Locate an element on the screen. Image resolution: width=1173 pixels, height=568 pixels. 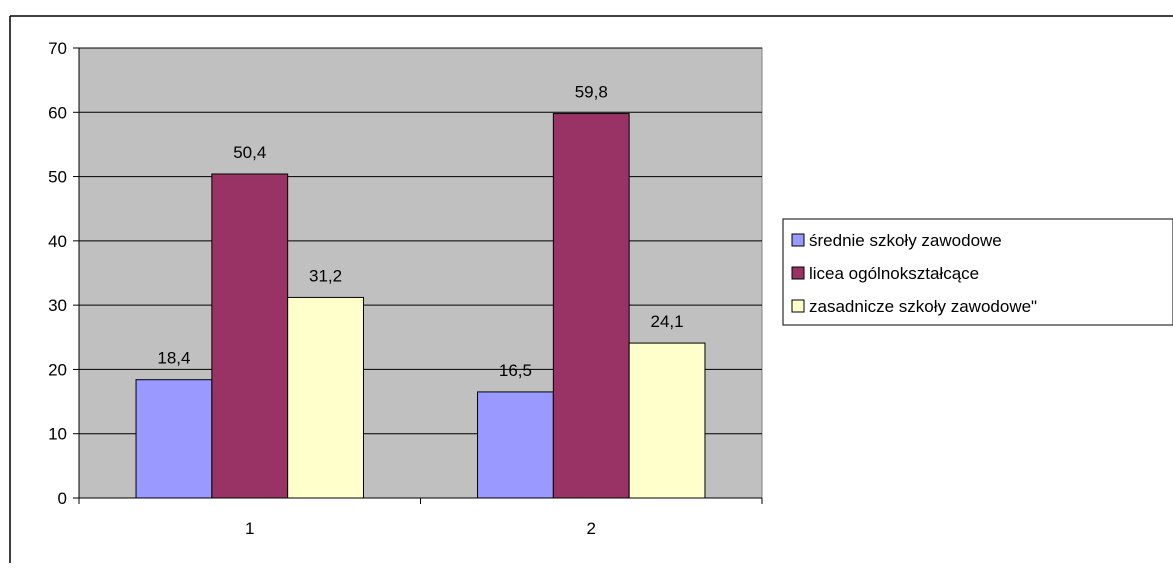
legend-item: zasadnicze szkoły zawodowe" is located at coordinates (914, 306).